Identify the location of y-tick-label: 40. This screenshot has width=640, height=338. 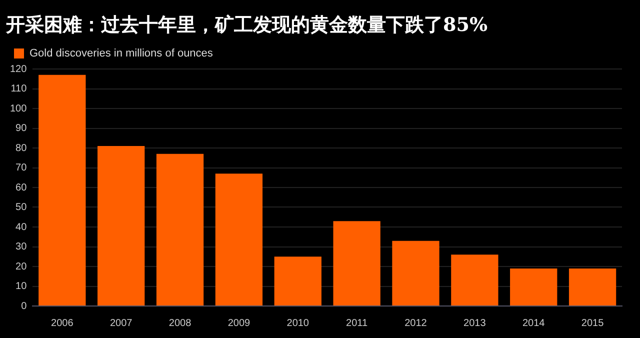
(22, 227).